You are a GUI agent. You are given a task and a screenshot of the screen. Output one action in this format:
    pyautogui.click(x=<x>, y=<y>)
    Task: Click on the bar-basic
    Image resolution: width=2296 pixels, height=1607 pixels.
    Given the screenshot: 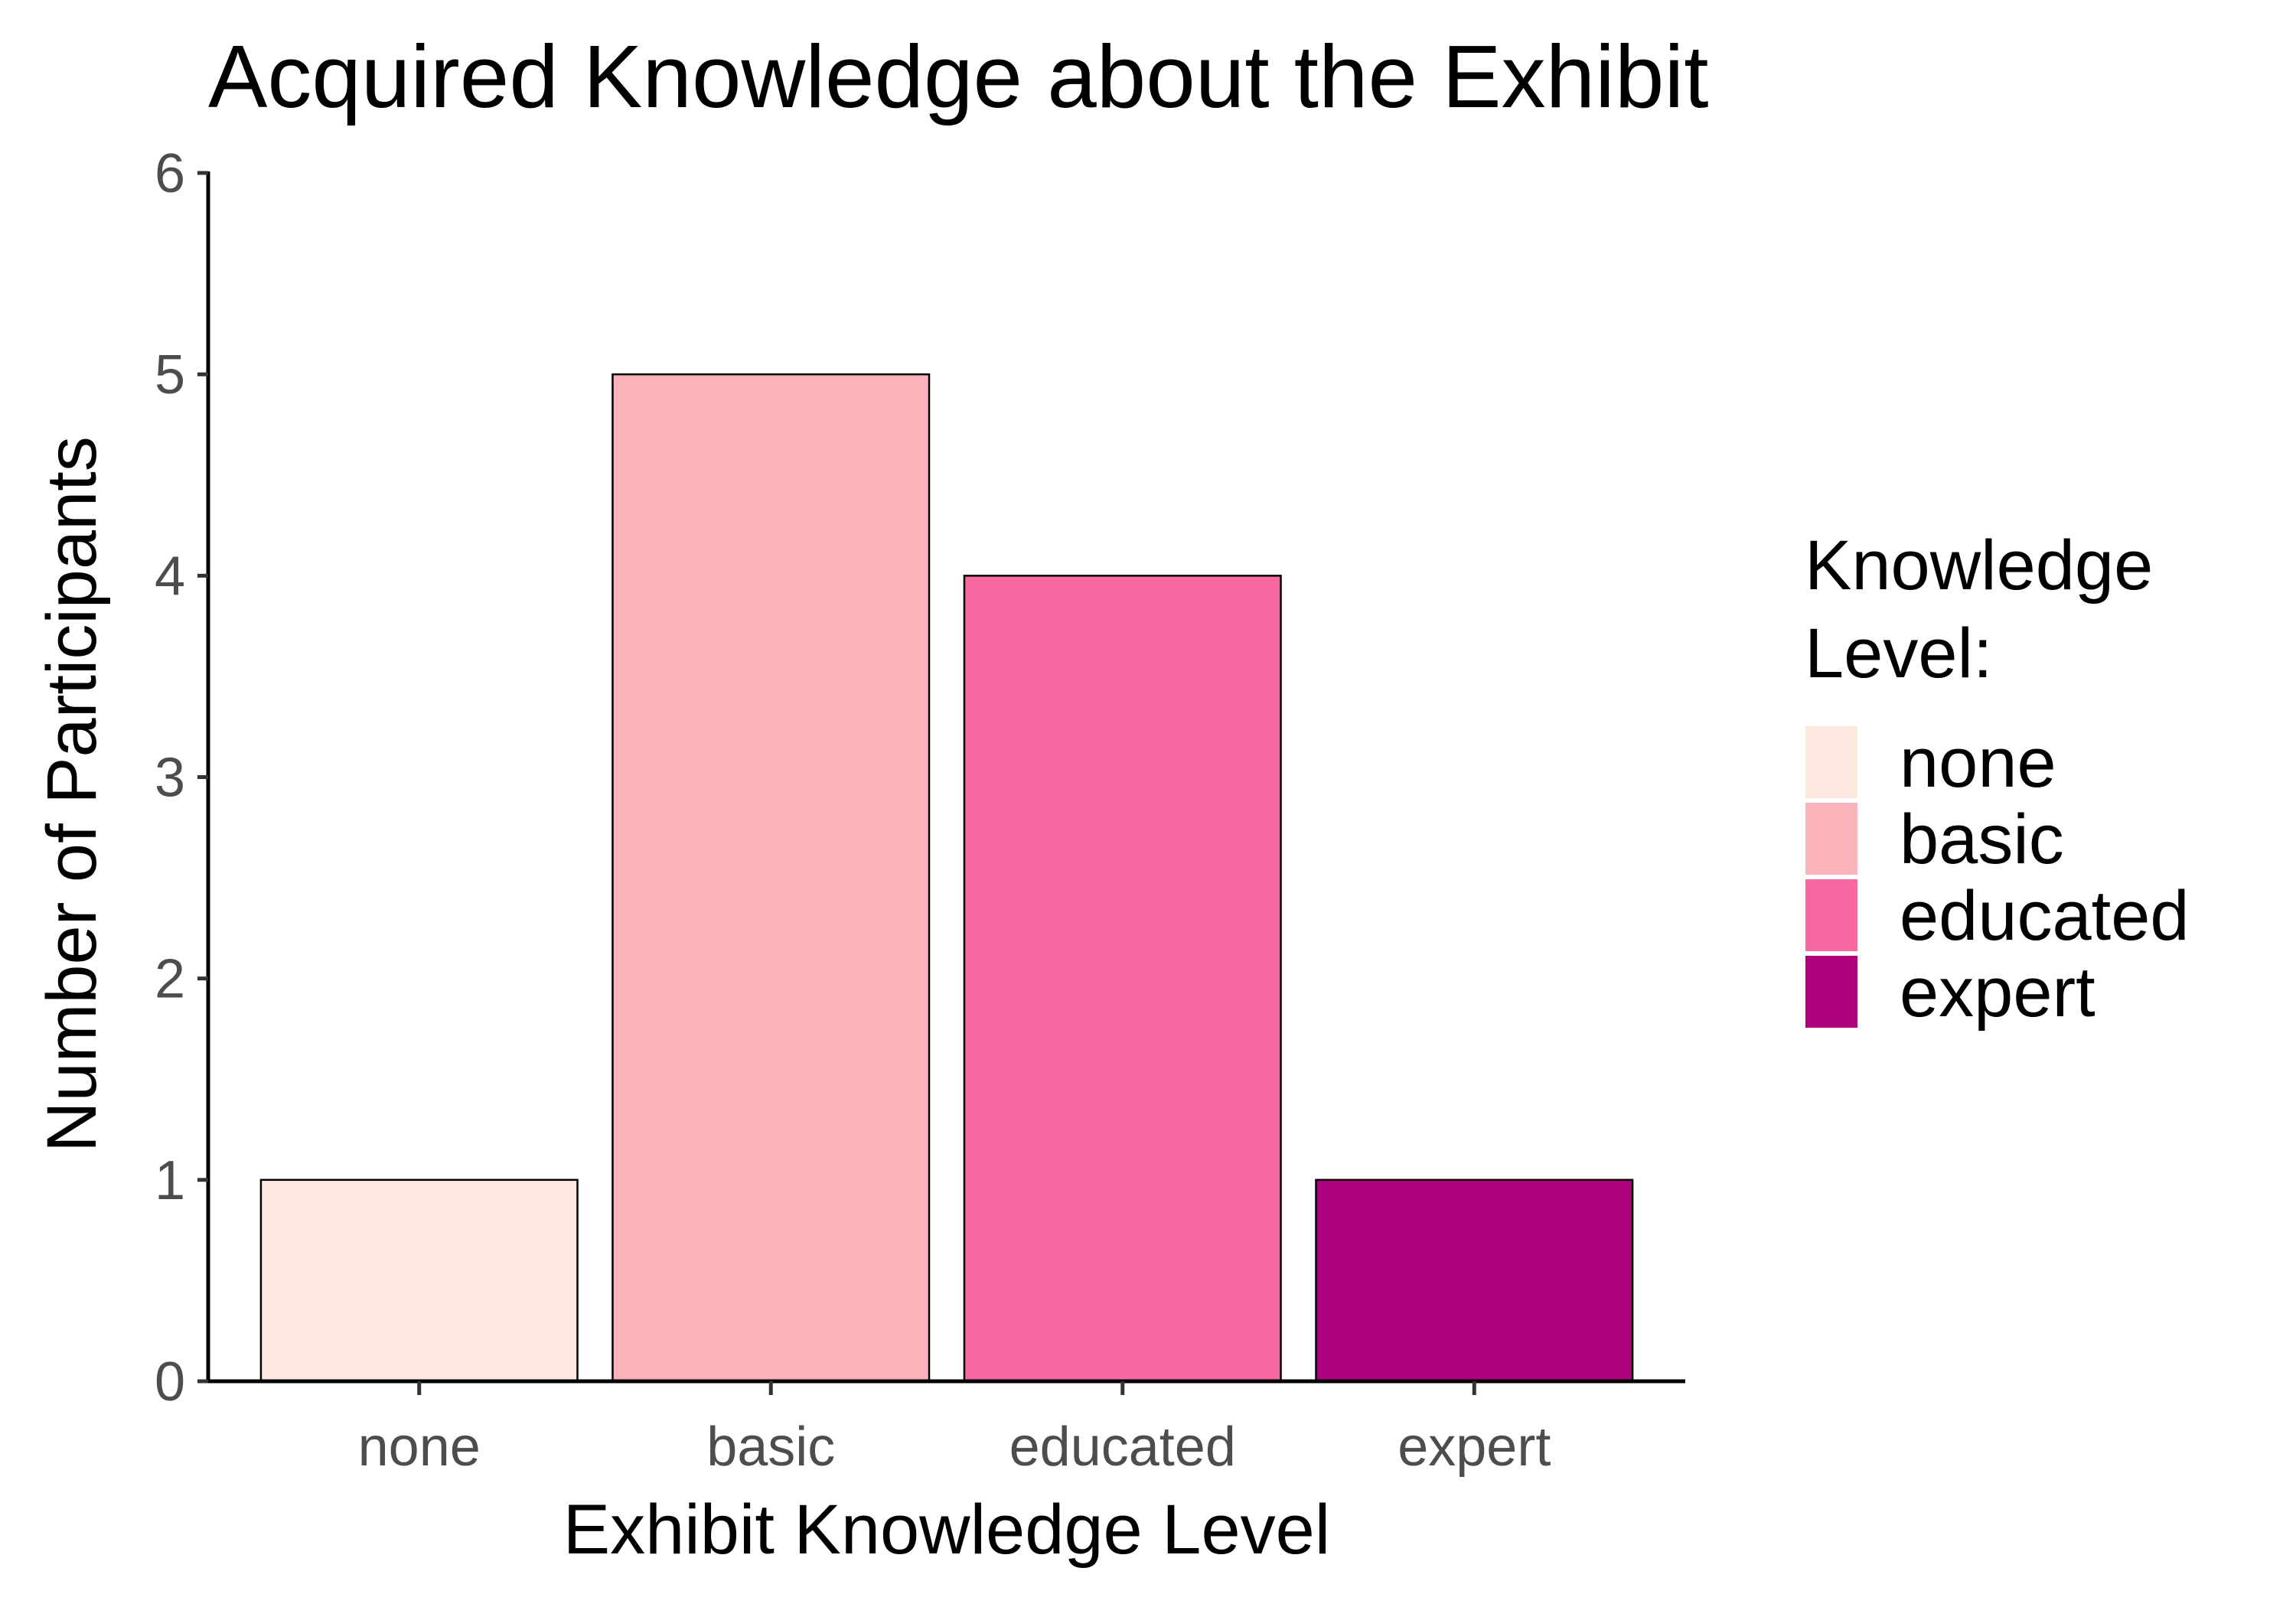 What is the action you would take?
    pyautogui.click(x=771, y=878)
    